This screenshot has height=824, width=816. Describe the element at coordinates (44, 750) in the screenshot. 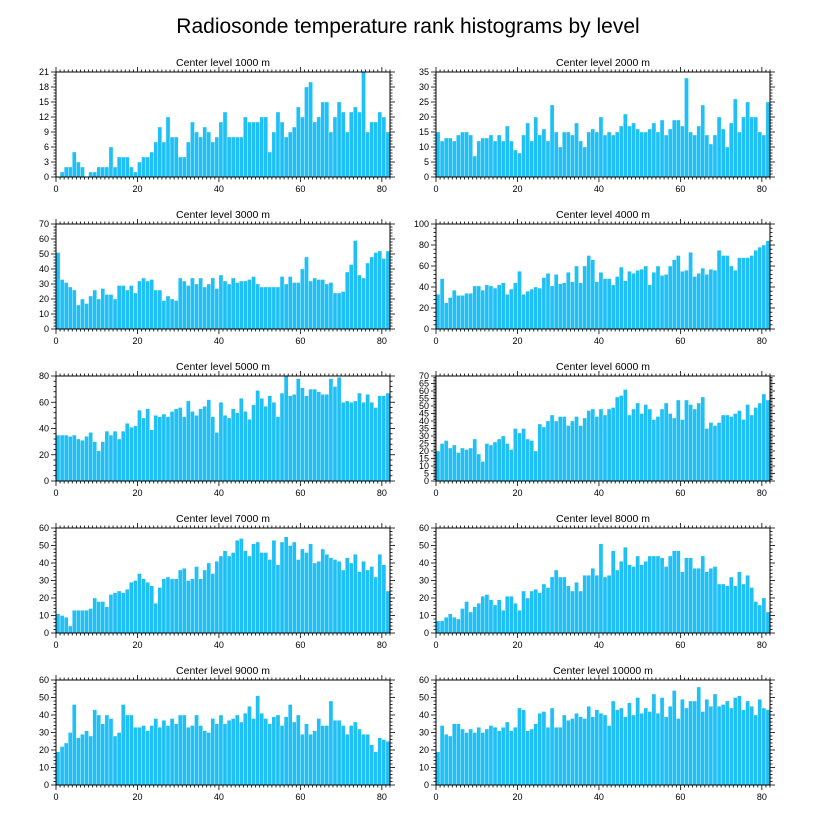

I see `y-tick-label: 20` at that location.